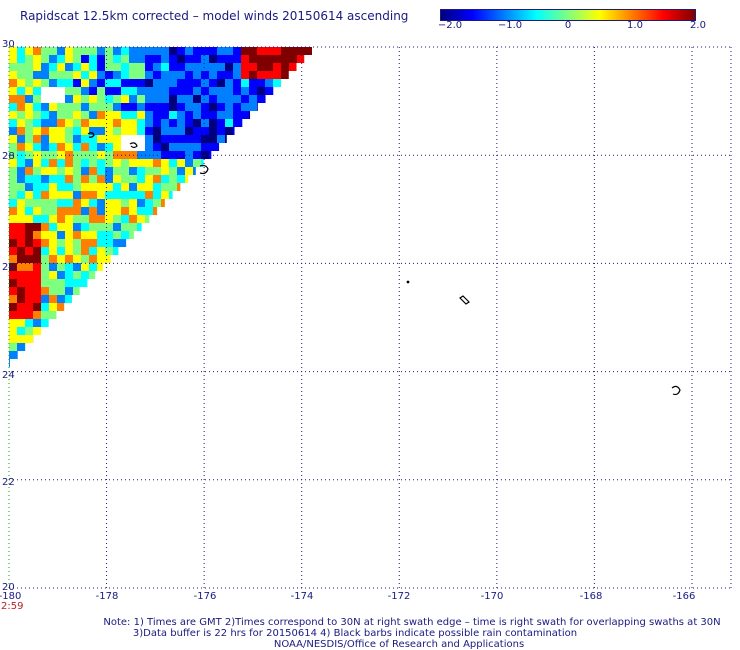  Describe the element at coordinates (568, 15) in the screenshot. I see `colorbar` at that location.